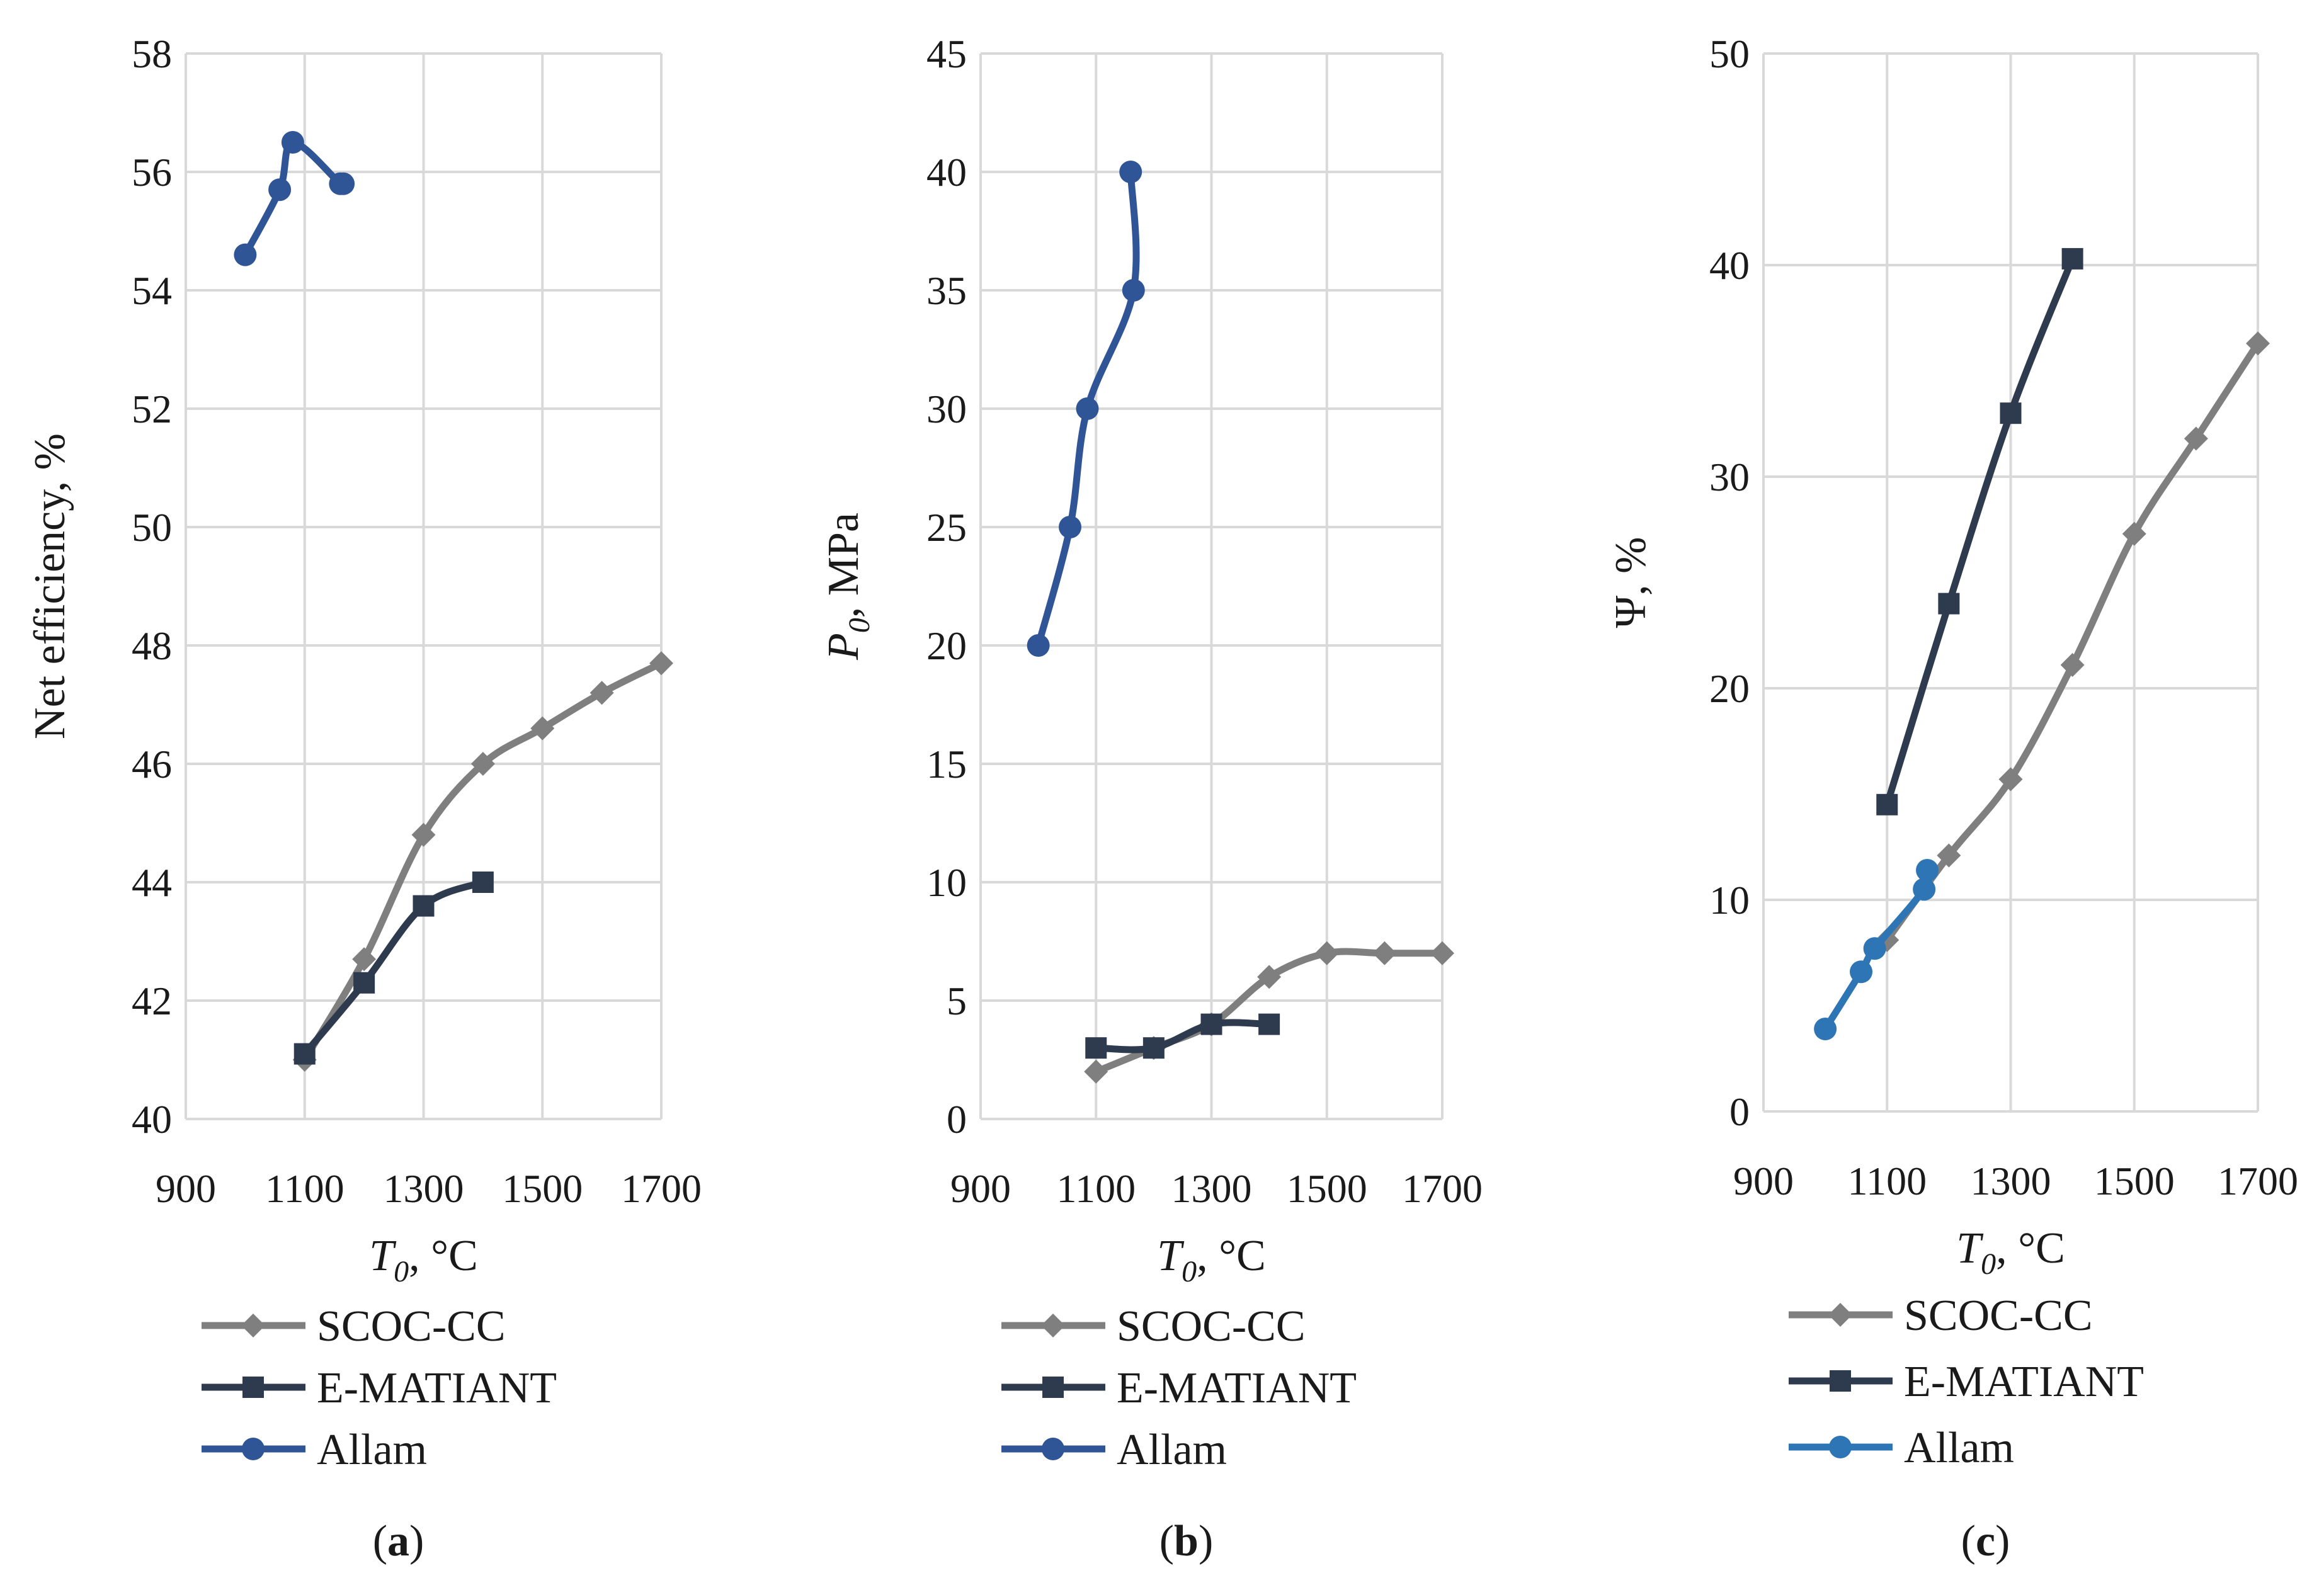 The image size is (2324, 1590). Describe the element at coordinates (152, 645) in the screenshot. I see `y-tick-label: 48` at that location.